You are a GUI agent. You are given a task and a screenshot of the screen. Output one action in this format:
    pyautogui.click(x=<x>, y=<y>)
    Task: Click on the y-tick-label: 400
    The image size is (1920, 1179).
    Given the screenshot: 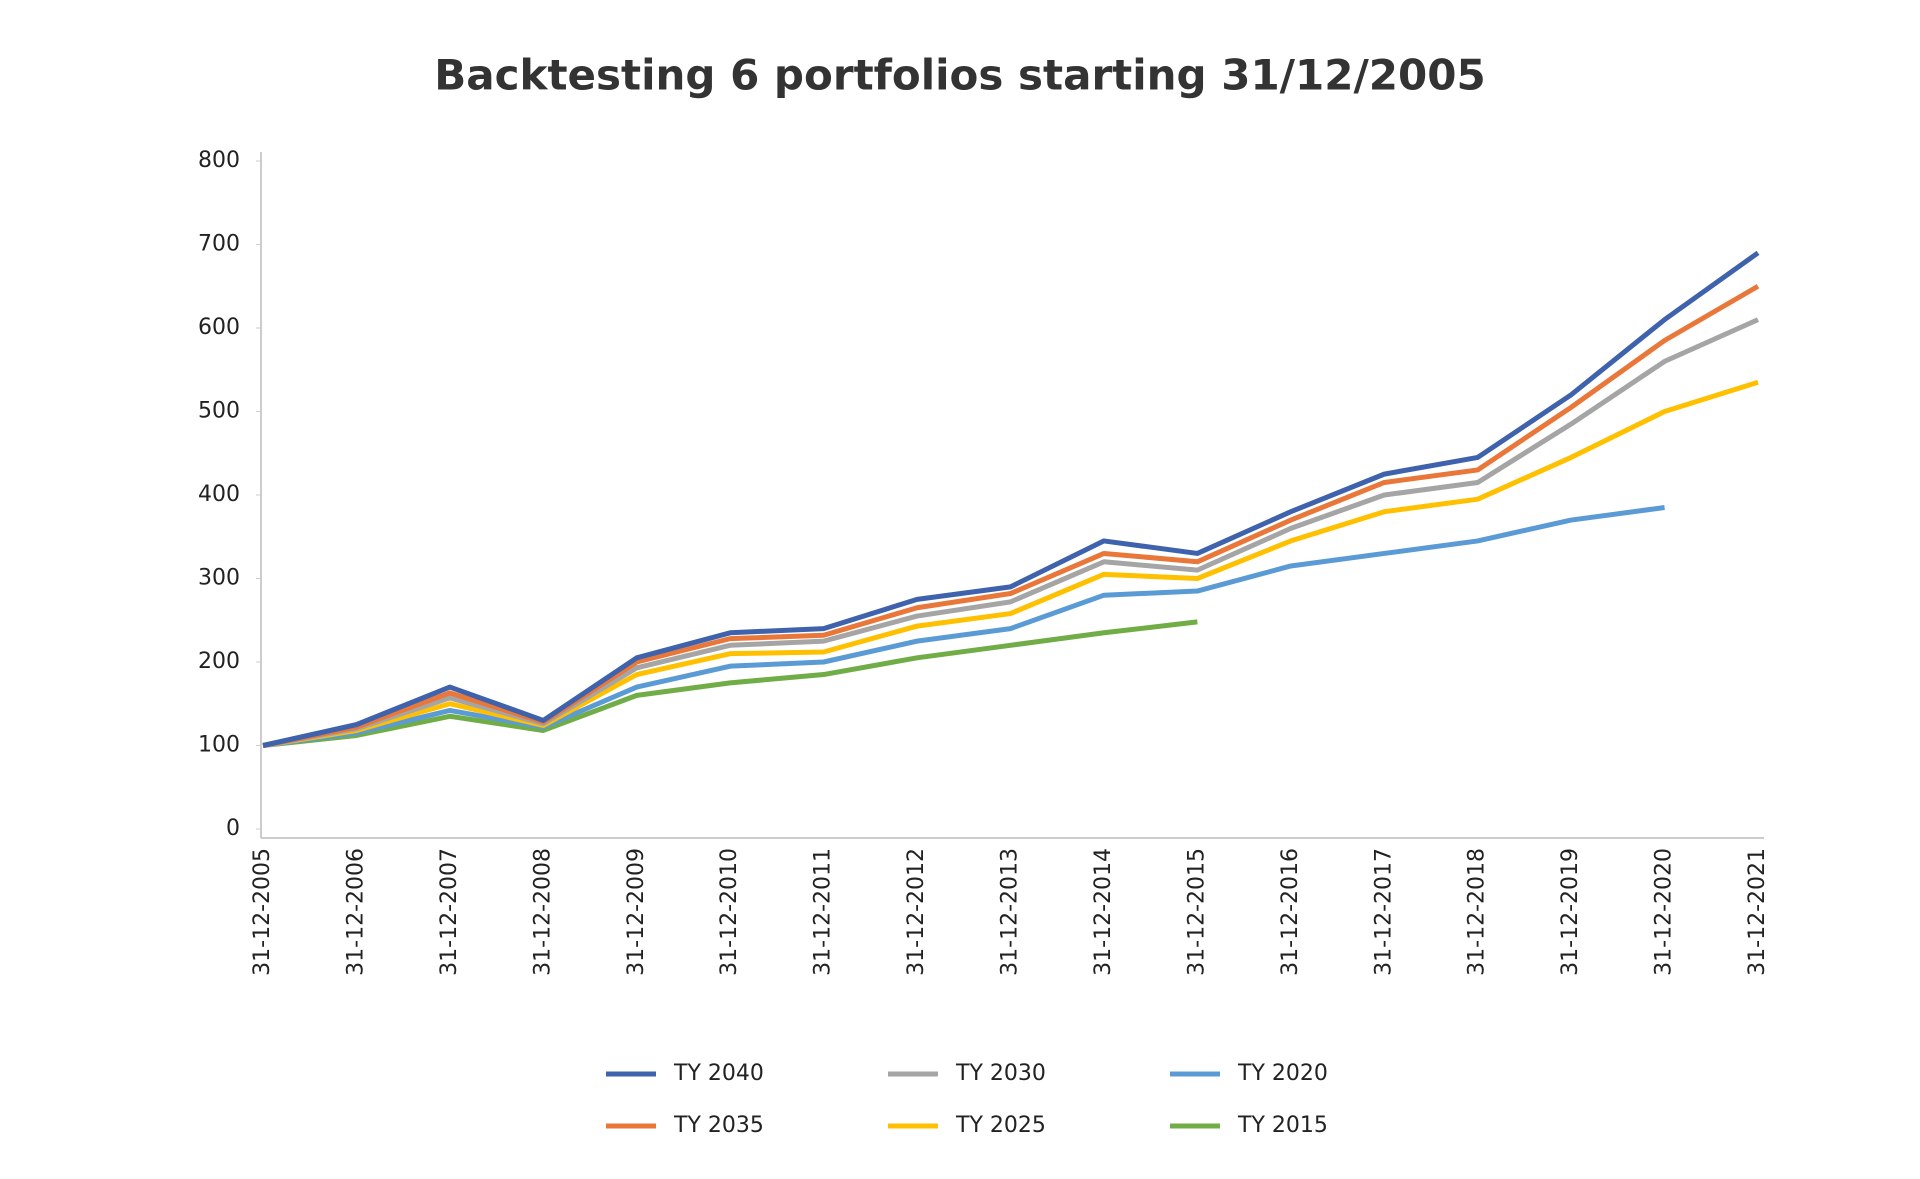 What is the action you would take?
    pyautogui.click(x=219, y=494)
    